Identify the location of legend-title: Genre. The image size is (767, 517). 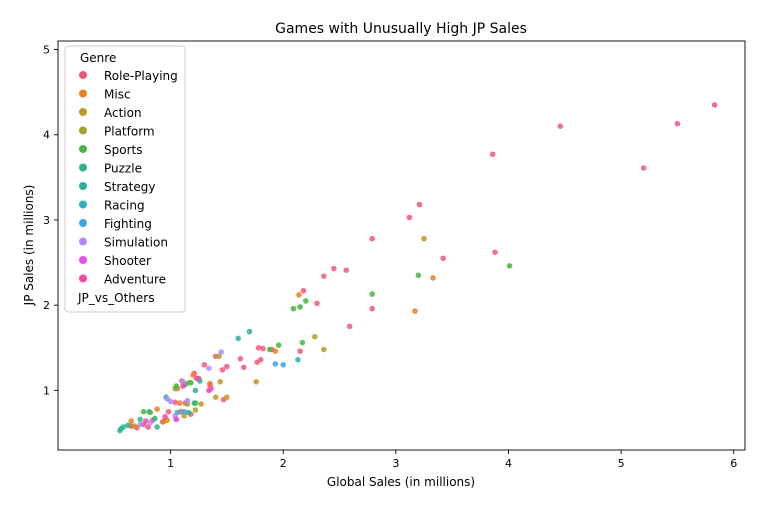
(98, 58).